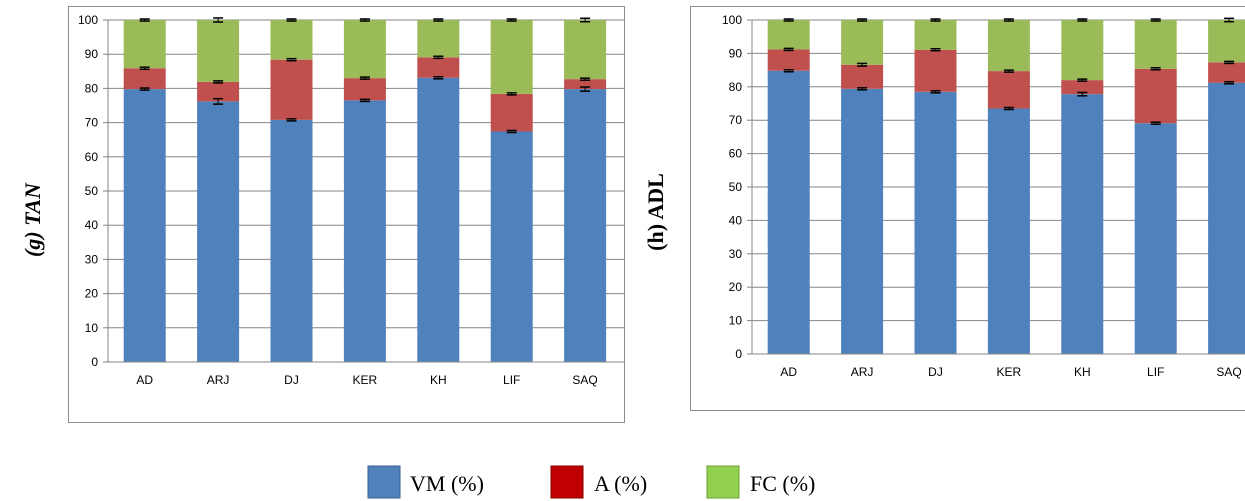  I want to click on legend-label-fc: FC (%), so click(782, 483).